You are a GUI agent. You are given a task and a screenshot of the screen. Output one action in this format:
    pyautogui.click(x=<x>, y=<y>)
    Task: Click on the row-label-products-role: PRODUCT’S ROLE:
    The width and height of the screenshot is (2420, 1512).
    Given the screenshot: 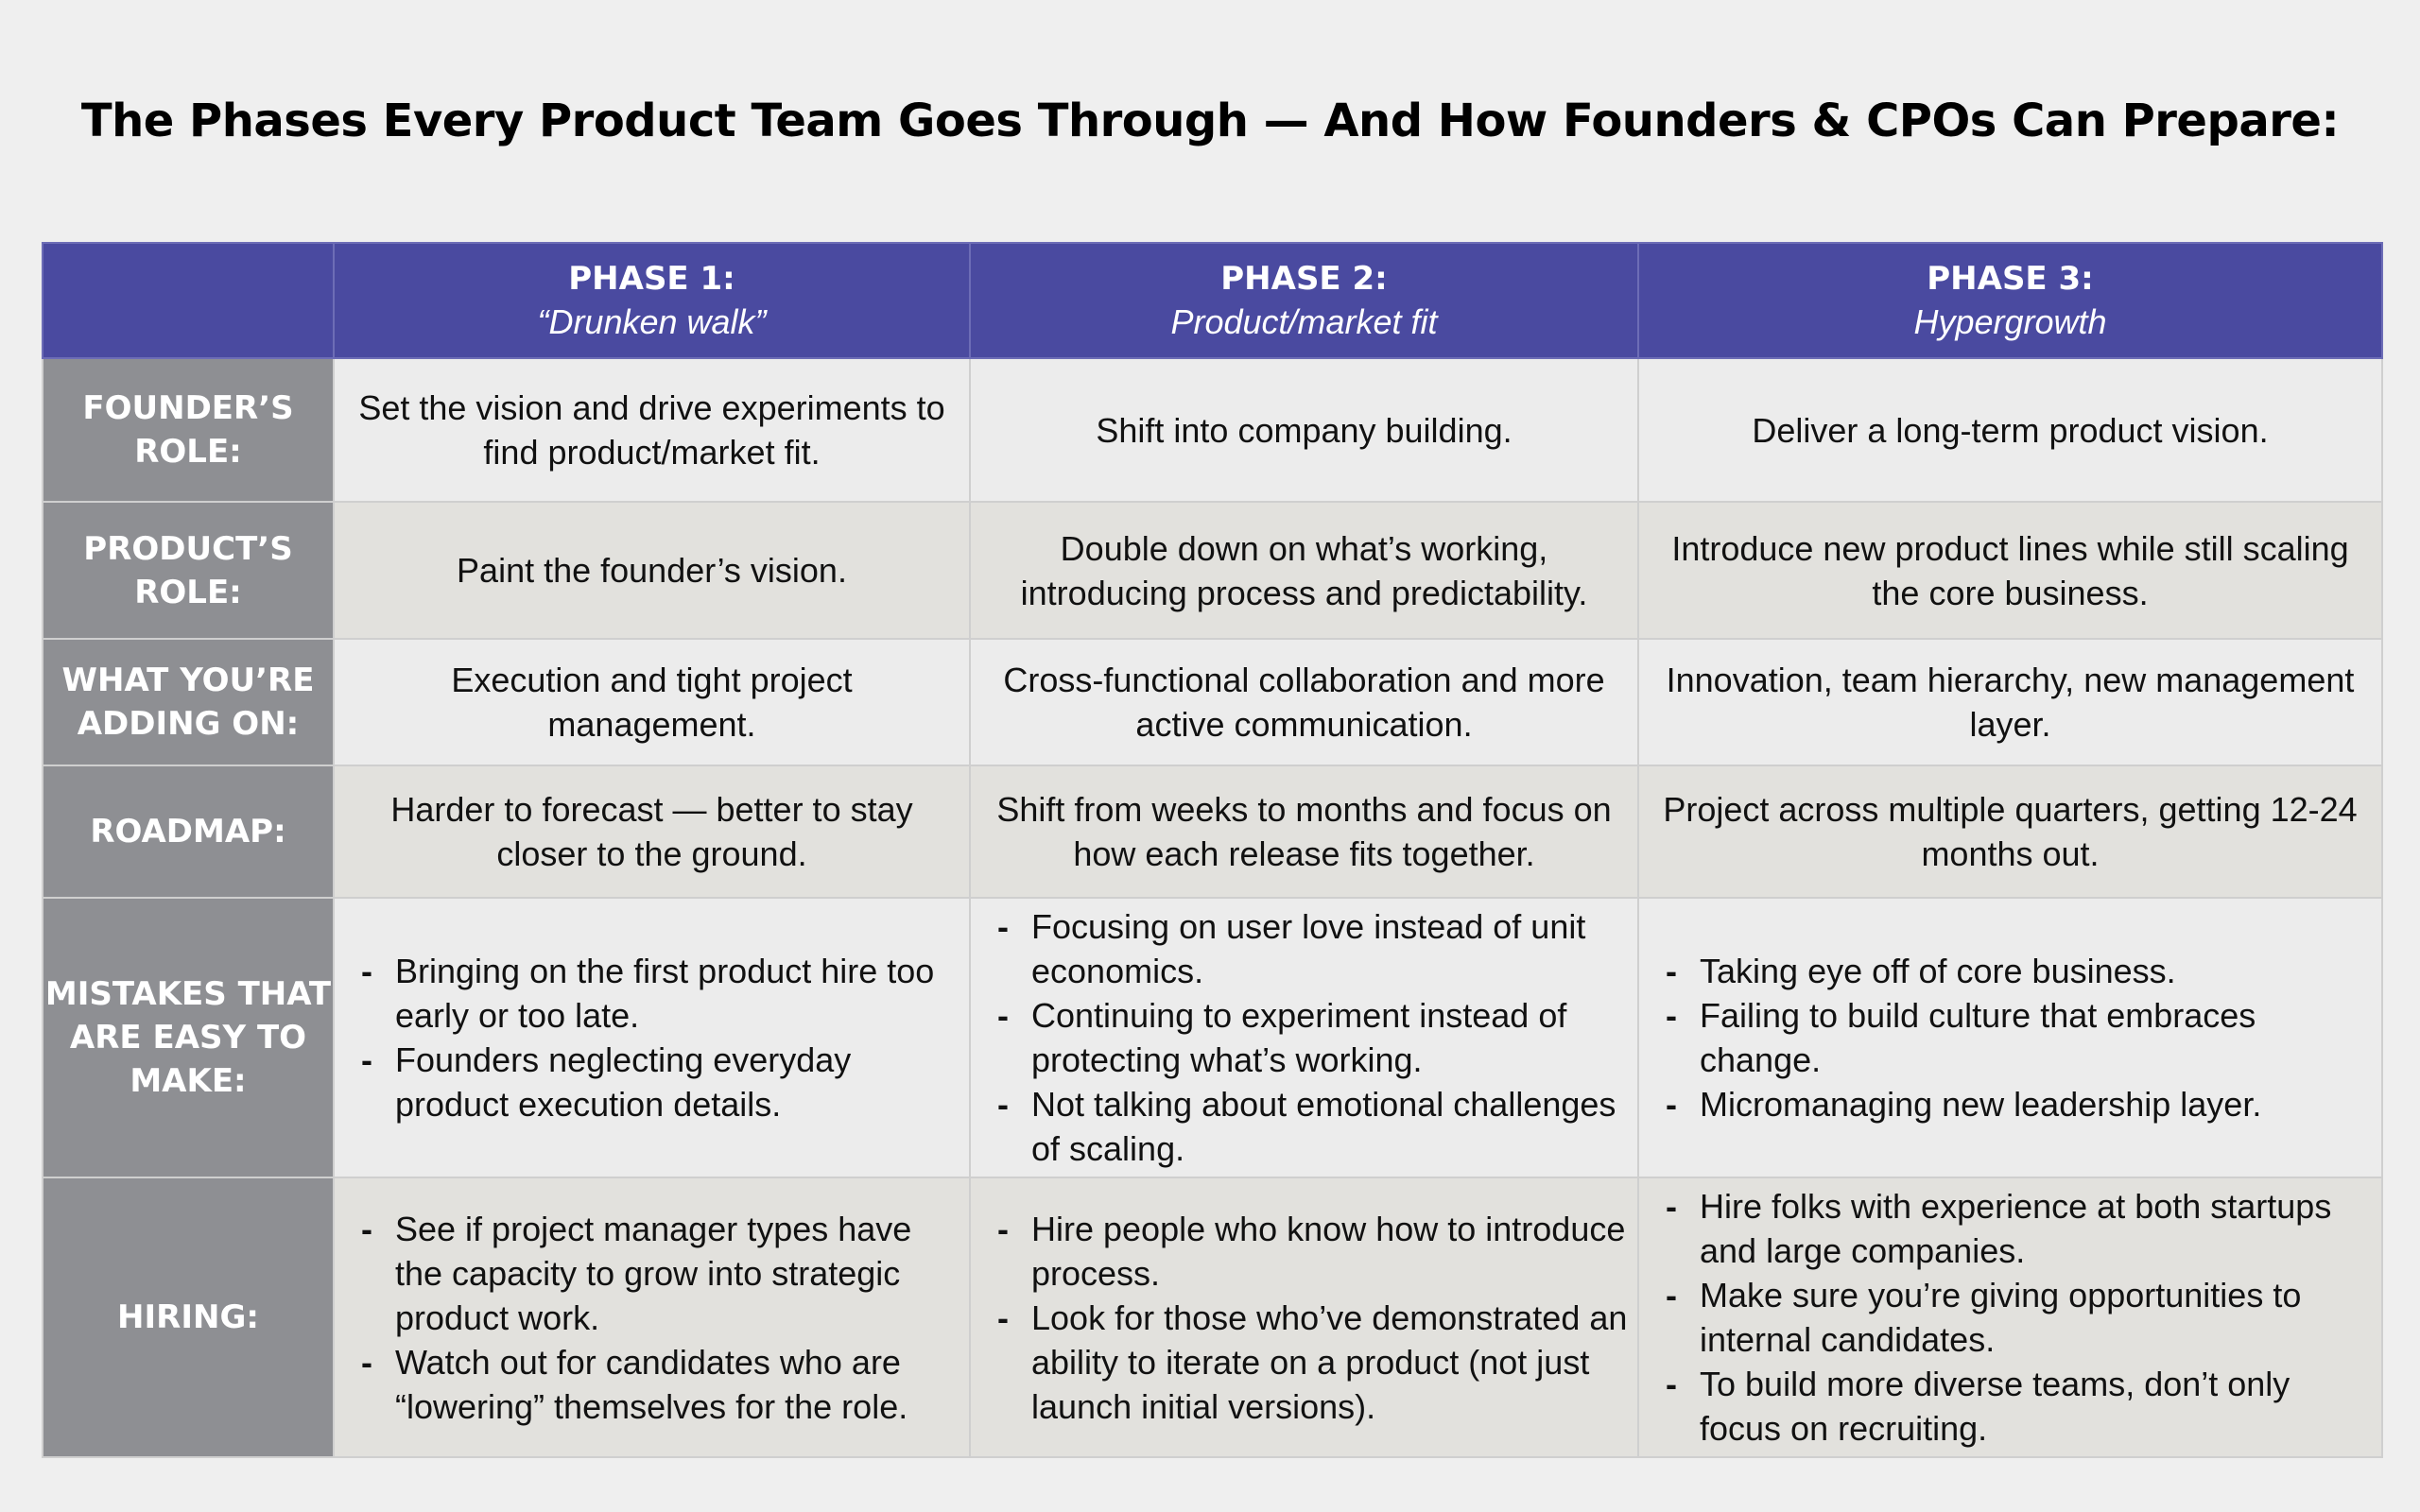 What is the action you would take?
    pyautogui.click(x=188, y=570)
    